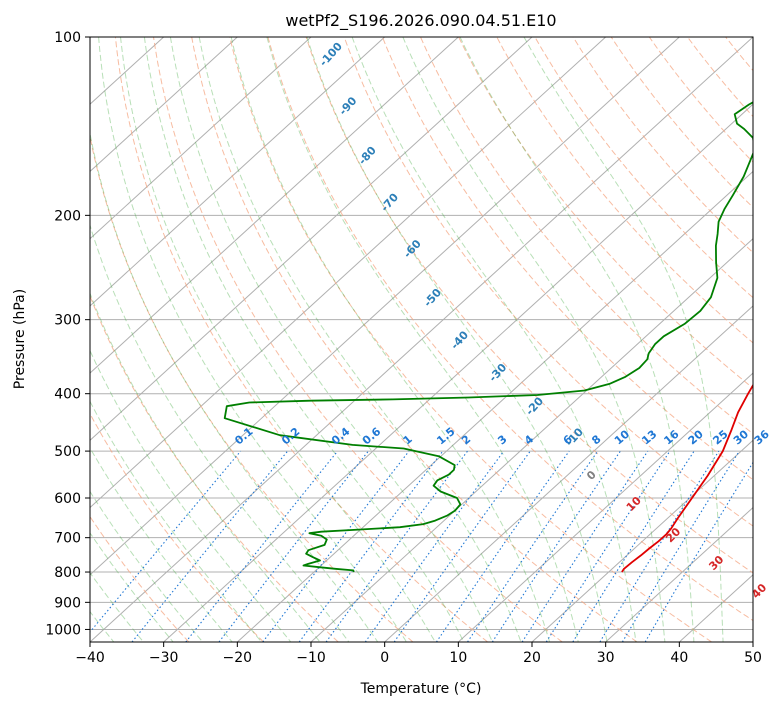  What do you see at coordinates (67, 452) in the screenshot?
I see `y-tick-label: 500` at bounding box center [67, 452].